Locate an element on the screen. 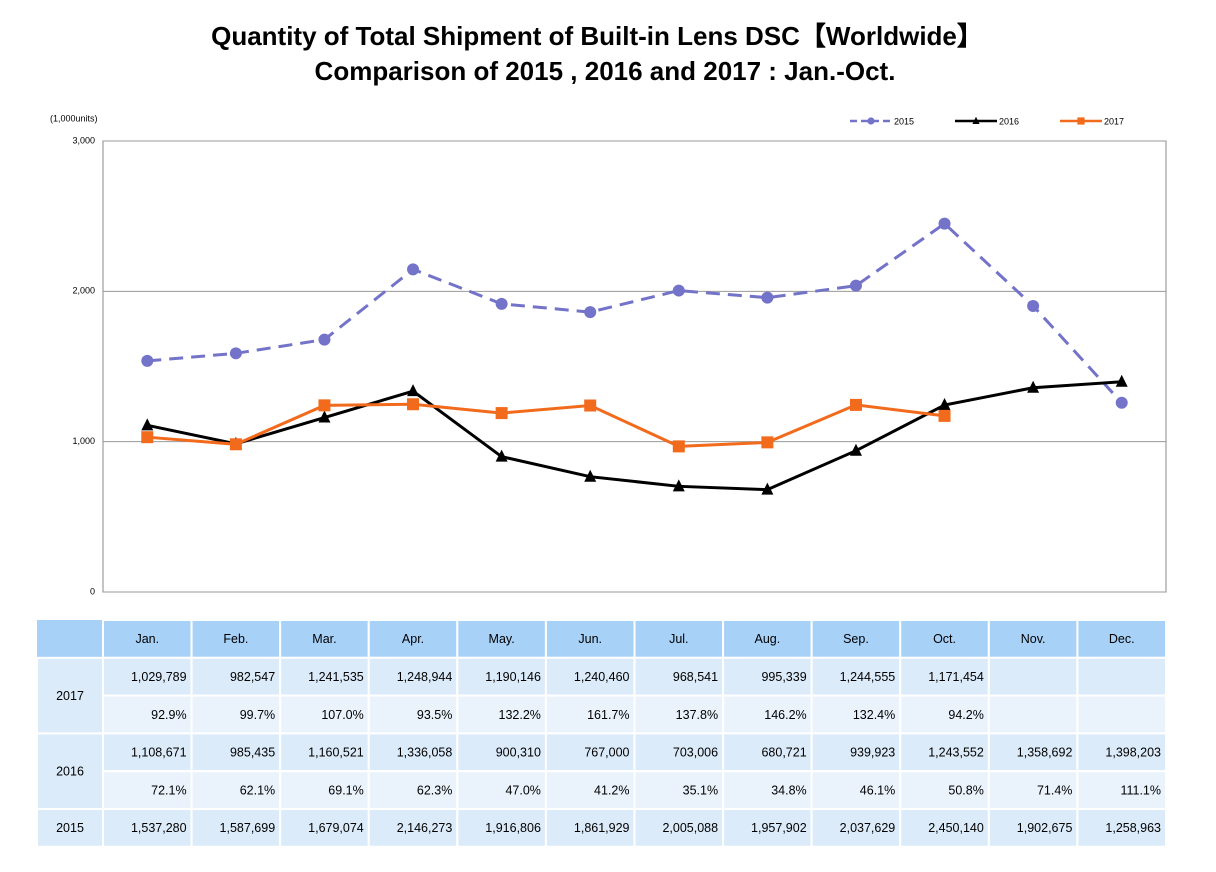  table-cell-text: 137.8% is located at coordinates (697, 715).